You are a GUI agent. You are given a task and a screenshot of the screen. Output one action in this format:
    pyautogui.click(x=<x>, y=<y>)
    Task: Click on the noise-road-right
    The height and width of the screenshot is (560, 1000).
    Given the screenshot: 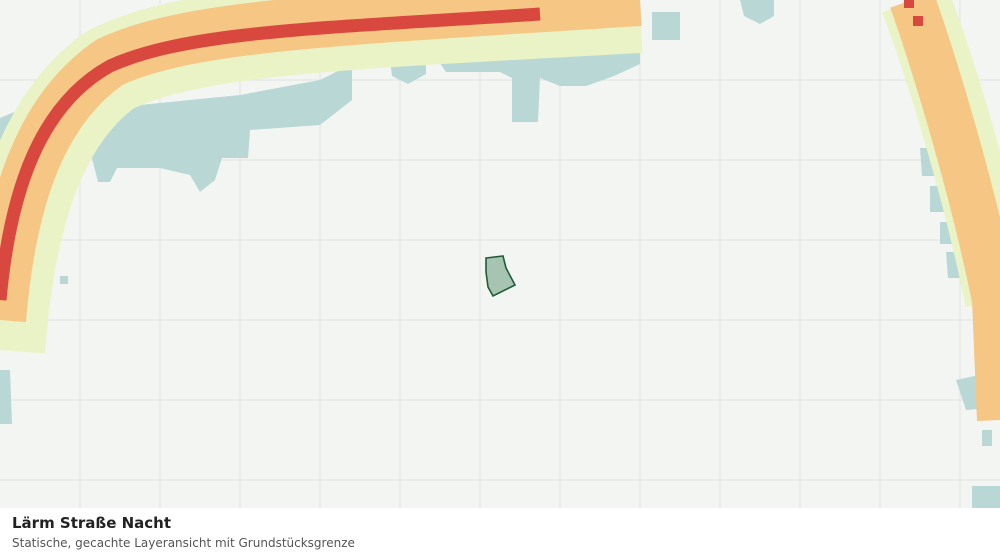 What is the action you would take?
    pyautogui.click(x=941, y=210)
    